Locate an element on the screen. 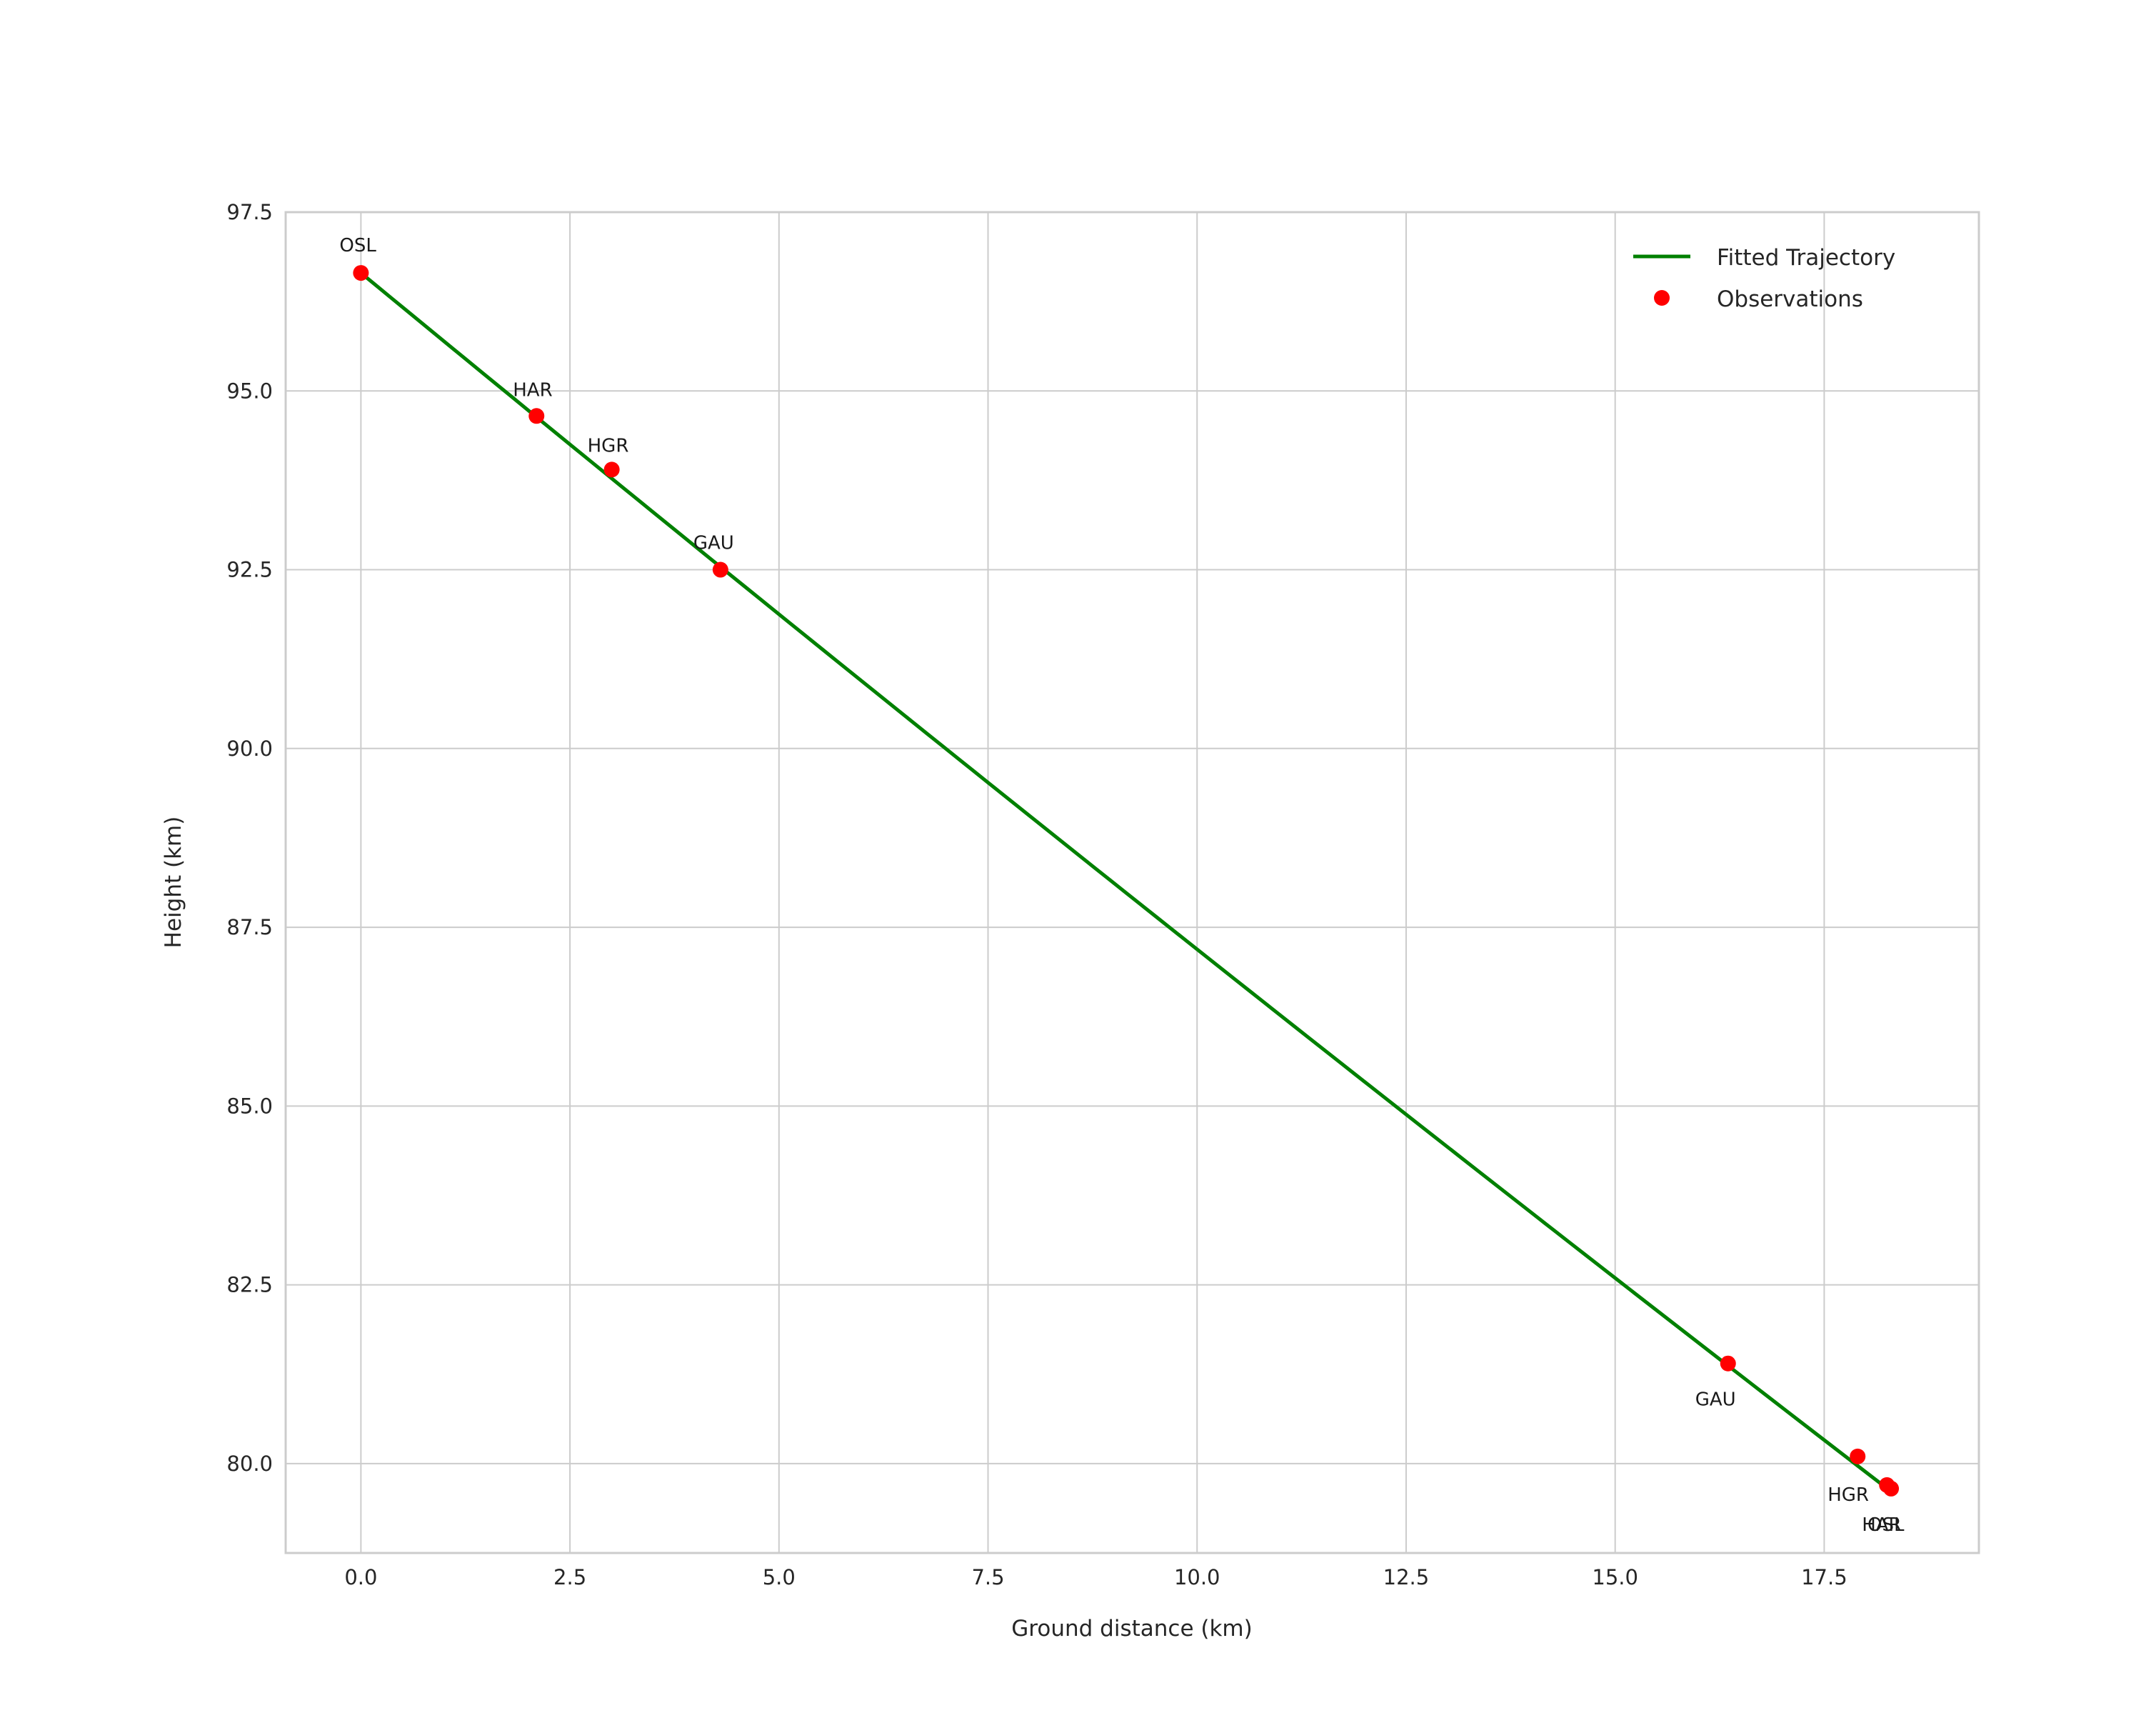  legend: Fitted Trajectory Observations is located at coordinates (1764, 278).